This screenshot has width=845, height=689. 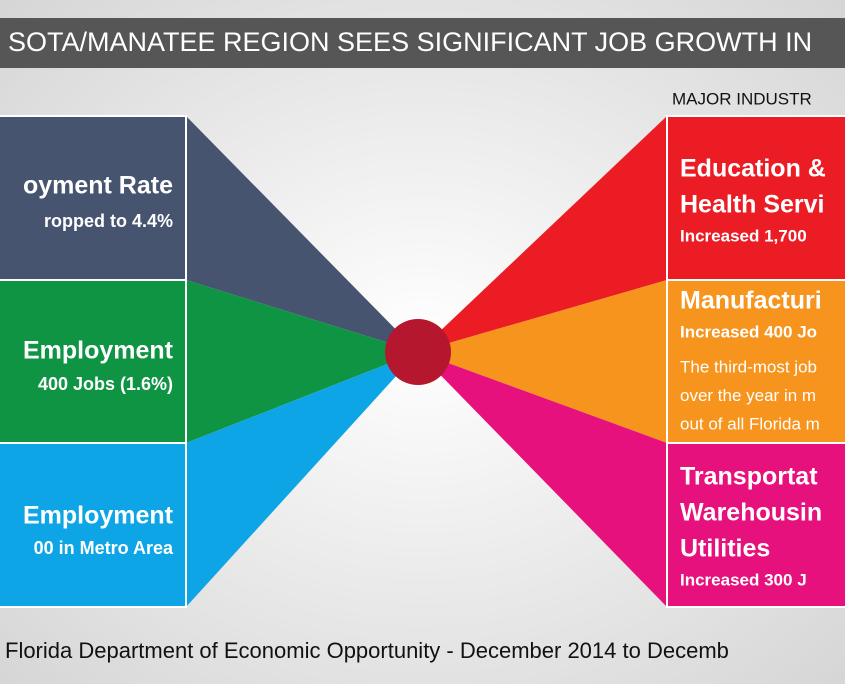 I want to click on title-bar, so click(x=422, y=43).